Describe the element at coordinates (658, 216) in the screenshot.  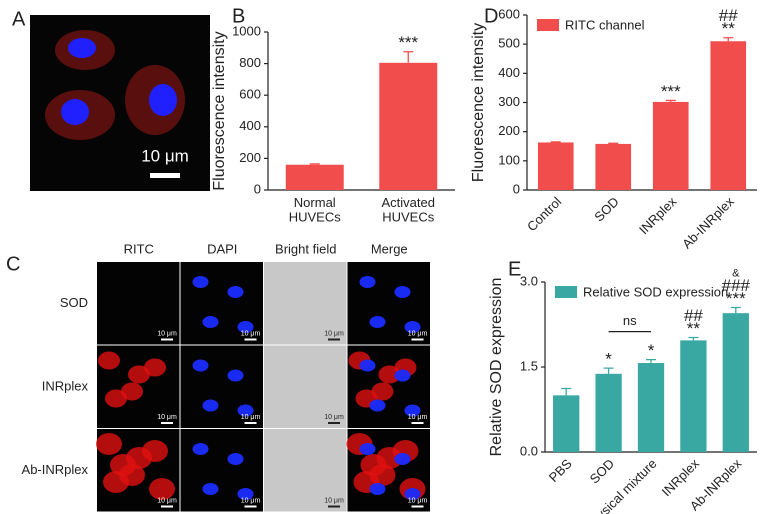
I see `x-tick-label: INRplex` at that location.